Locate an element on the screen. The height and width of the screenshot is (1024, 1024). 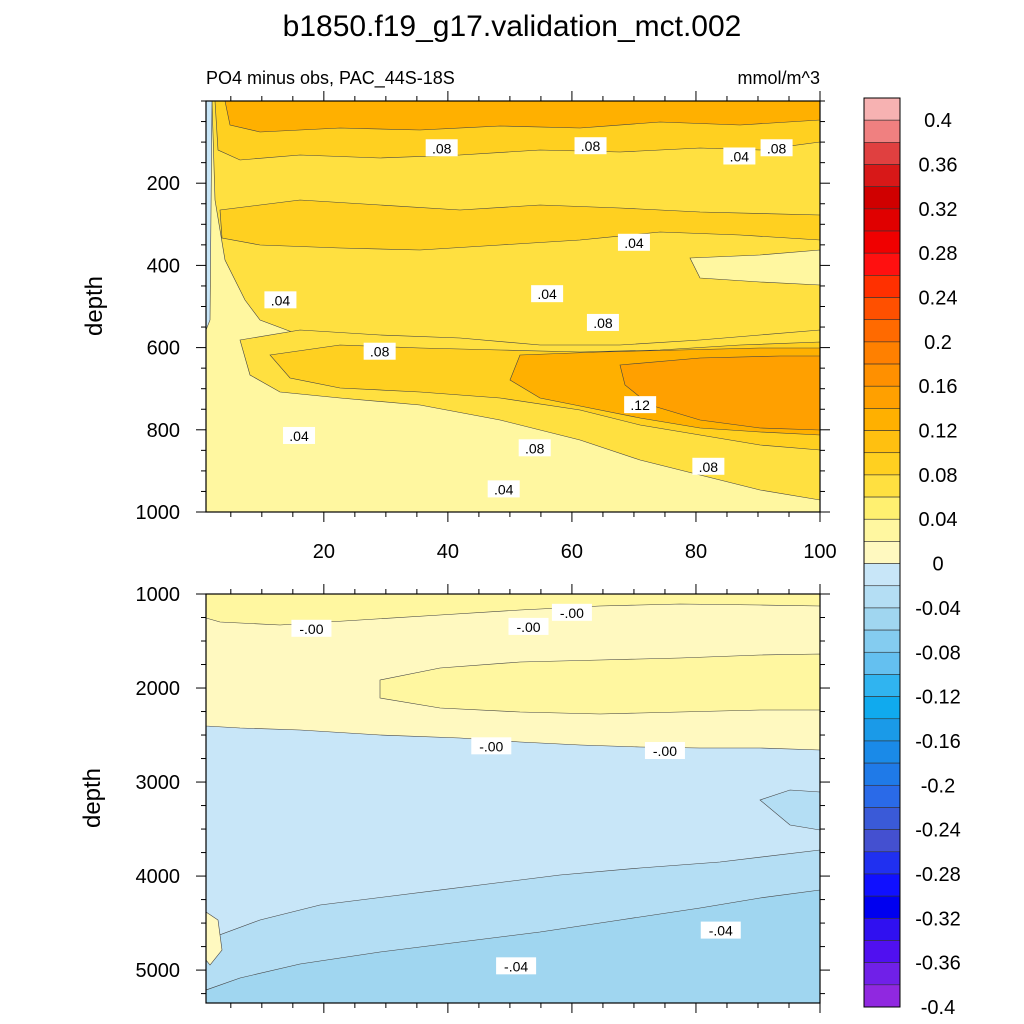
top-ytick-label: 200 is located at coordinates (163, 184).